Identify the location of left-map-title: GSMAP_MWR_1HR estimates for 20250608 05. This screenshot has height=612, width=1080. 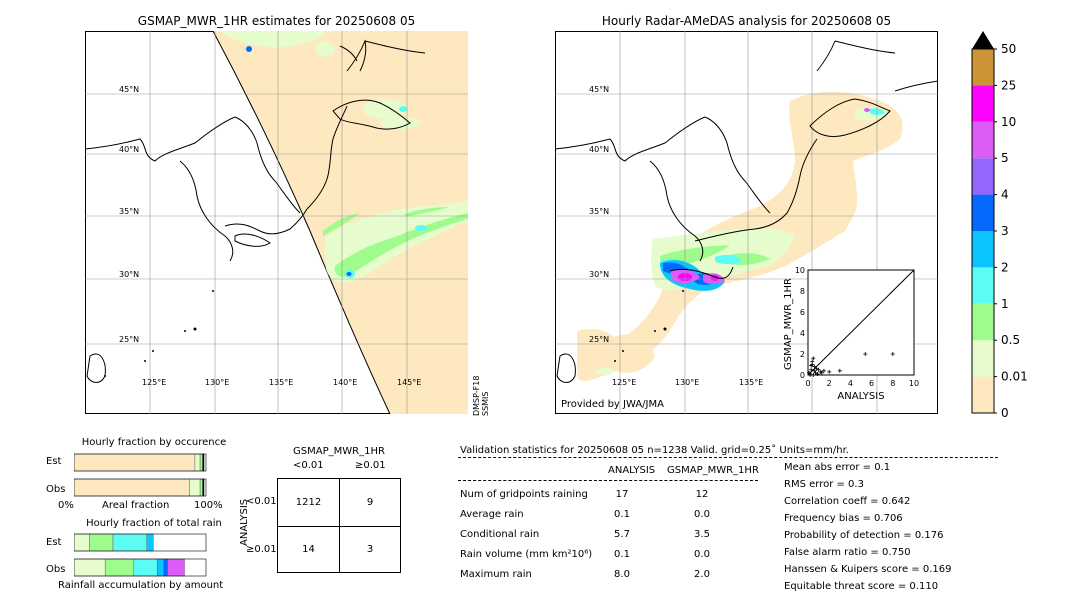
(276, 21).